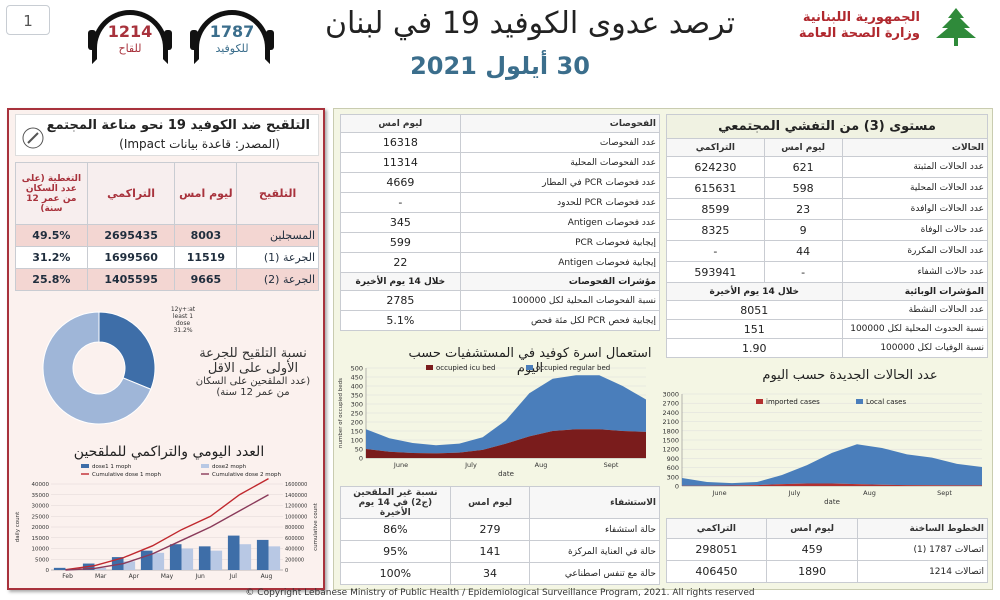 The image size is (1000, 600). I want to click on hospital-col-header: نسبة غير الملقحين (ج2) في 14 يوم الأخيرة, so click(395, 502).